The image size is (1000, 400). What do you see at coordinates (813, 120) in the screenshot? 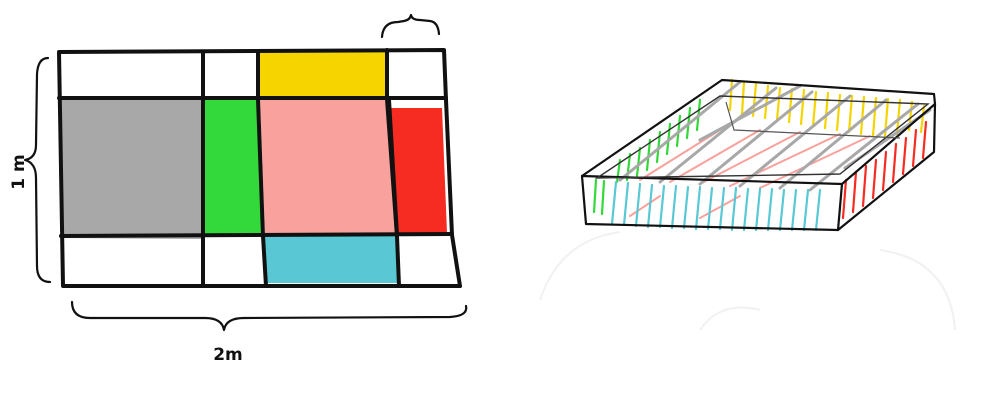
I see `box-inner-floor-edge` at bounding box center [813, 120].